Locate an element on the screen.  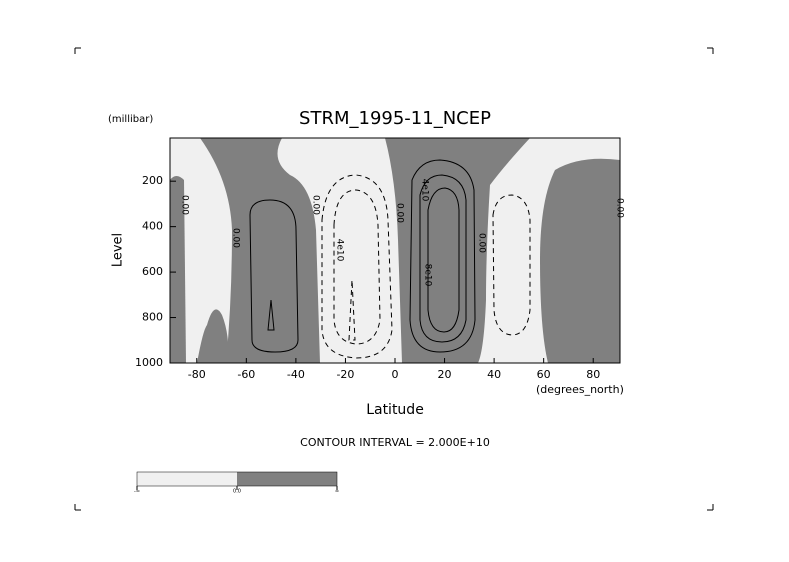
x-tick-label: -80 is located at coordinates (197, 374).